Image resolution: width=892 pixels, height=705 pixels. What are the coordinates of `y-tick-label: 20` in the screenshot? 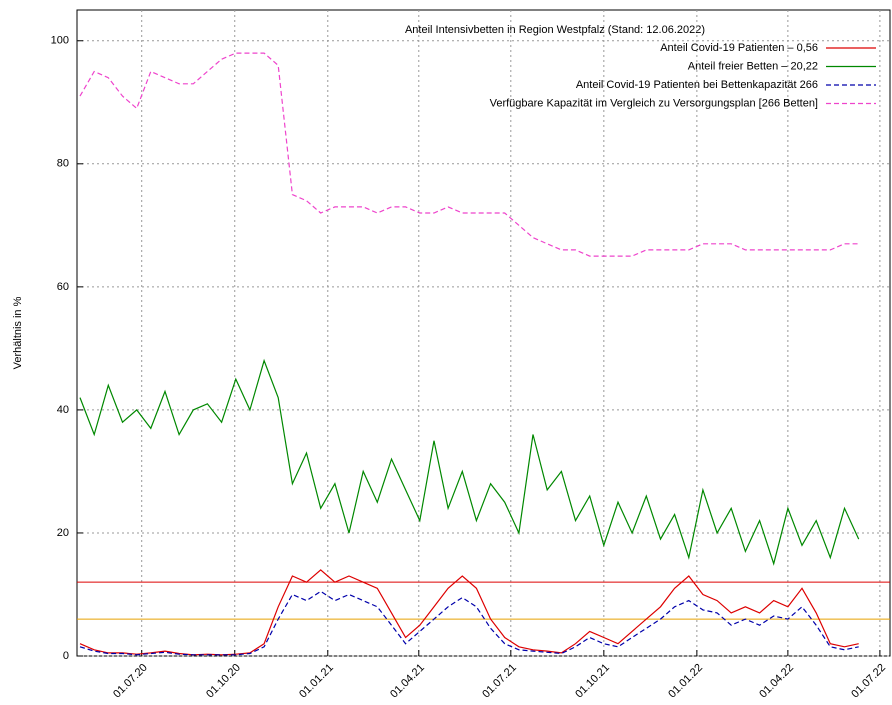 It's located at (63, 533).